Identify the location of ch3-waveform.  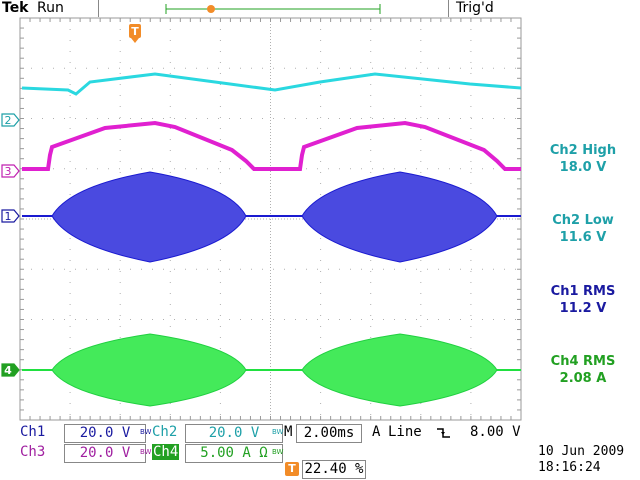
(271, 145).